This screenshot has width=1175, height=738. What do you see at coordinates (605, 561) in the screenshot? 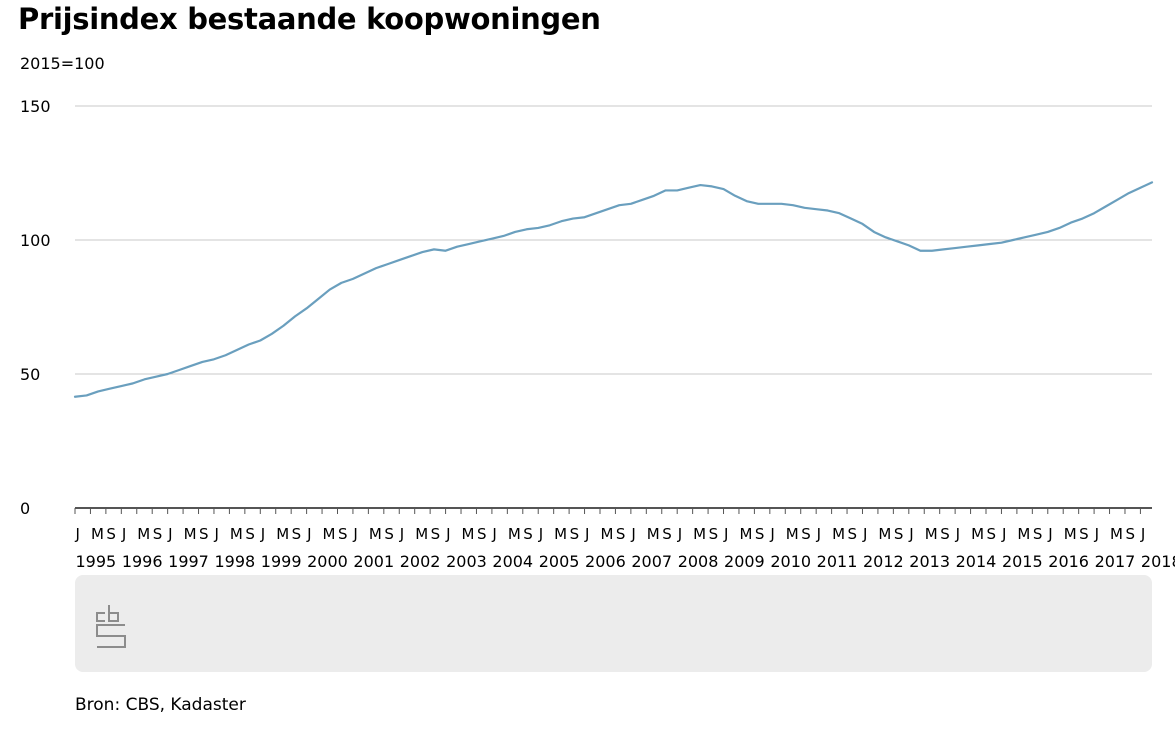
I see `x-year-label: 2006` at bounding box center [605, 561].